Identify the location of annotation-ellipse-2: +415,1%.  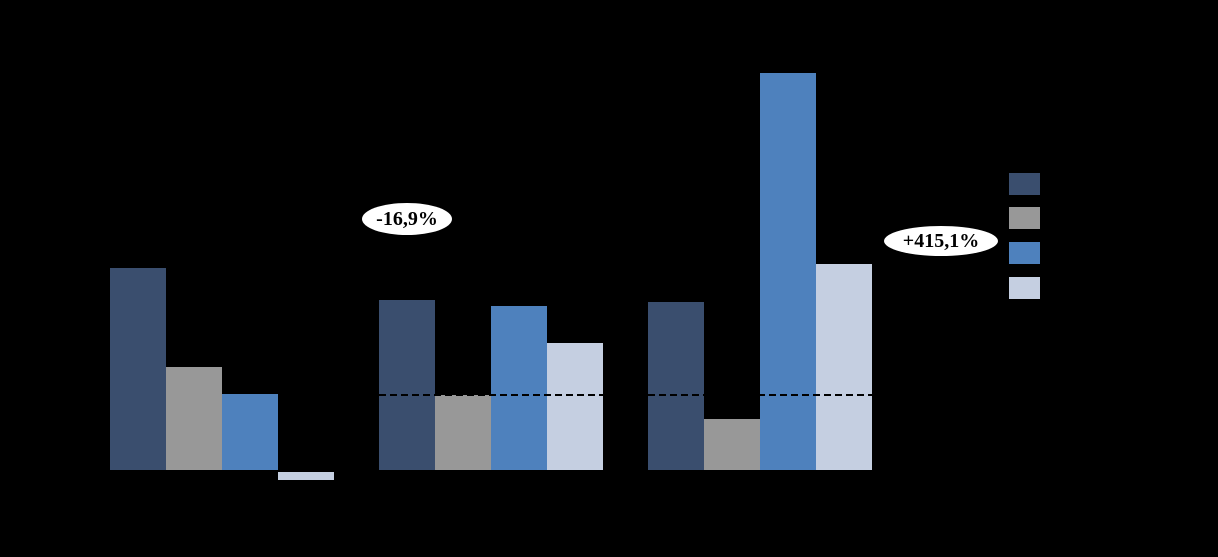
(941, 241).